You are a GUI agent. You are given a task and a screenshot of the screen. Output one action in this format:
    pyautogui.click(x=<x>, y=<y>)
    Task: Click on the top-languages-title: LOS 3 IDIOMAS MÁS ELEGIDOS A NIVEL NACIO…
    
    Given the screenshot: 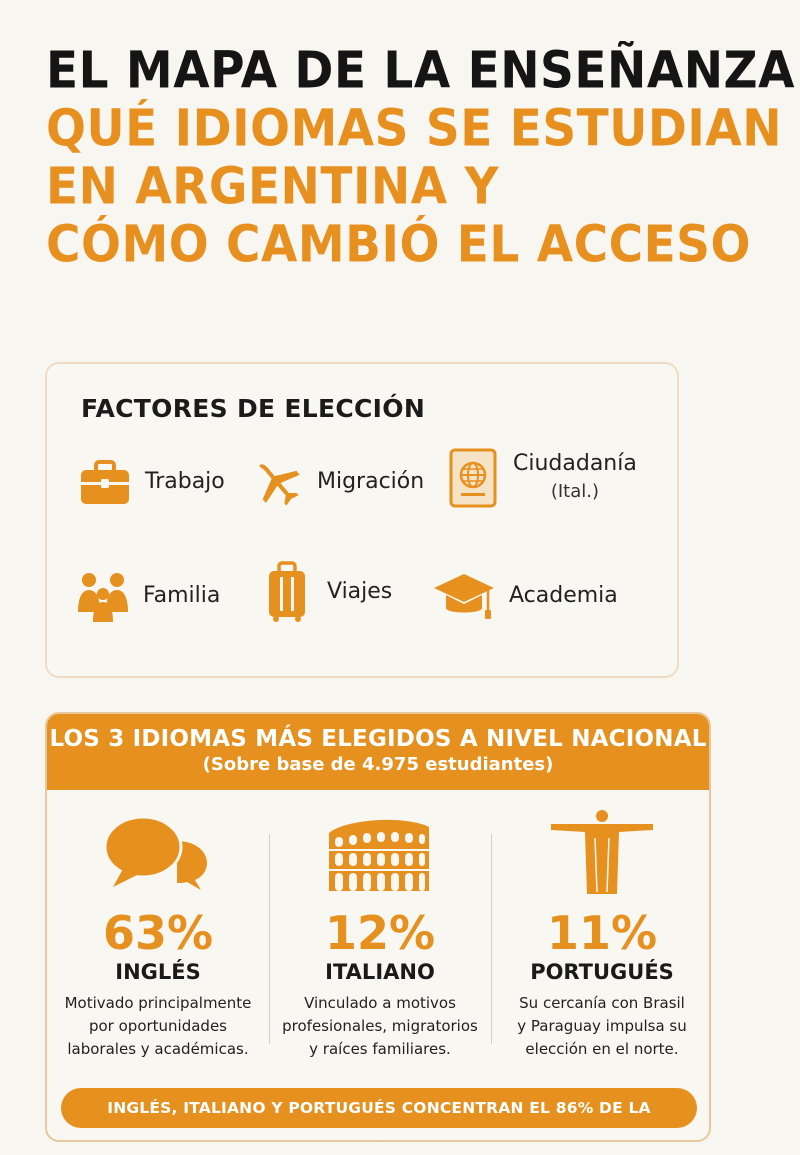 What is the action you would take?
    pyautogui.click(x=378, y=739)
    